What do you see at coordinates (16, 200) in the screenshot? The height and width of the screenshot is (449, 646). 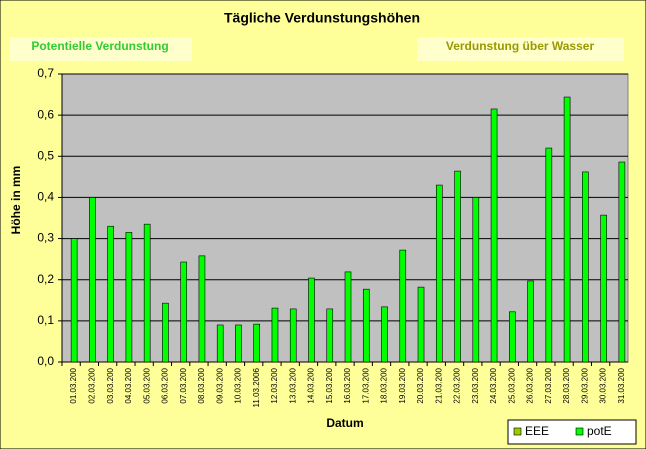 I see `y-axis-label: Höhe in mm` at bounding box center [16, 200].